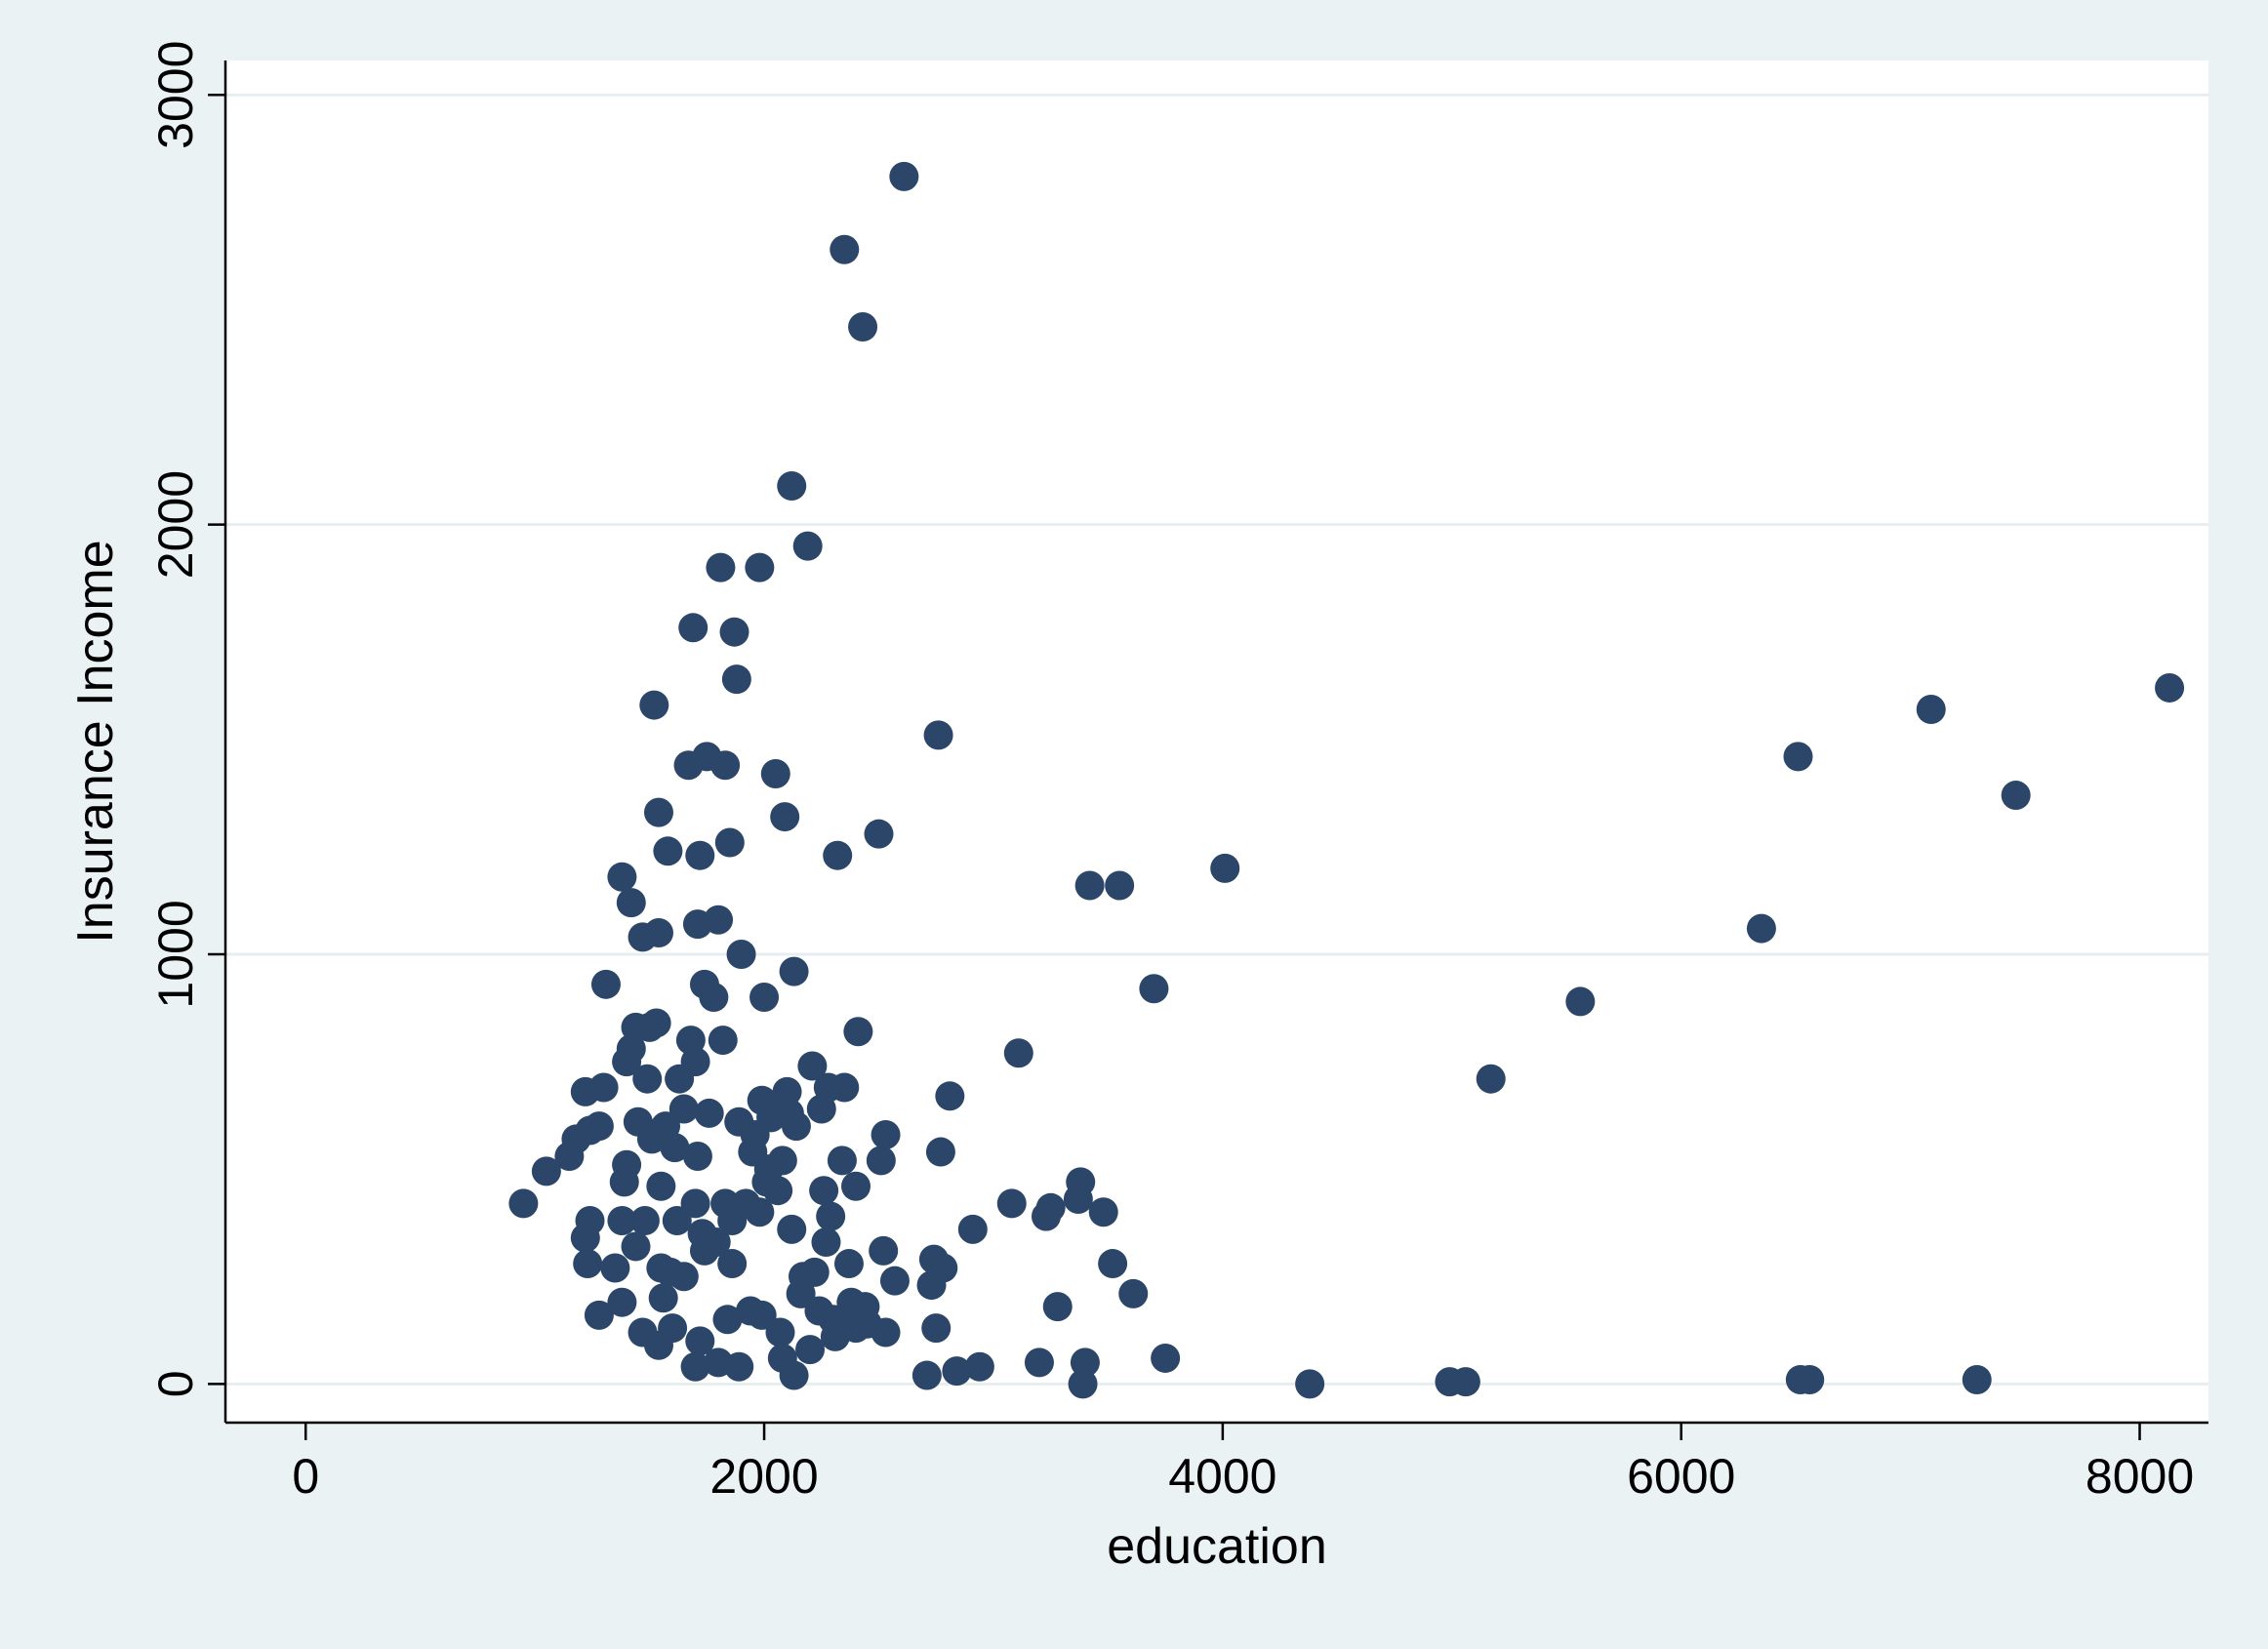  Describe the element at coordinates (1217, 1546) in the screenshot. I see `x-axis-title: education` at that location.